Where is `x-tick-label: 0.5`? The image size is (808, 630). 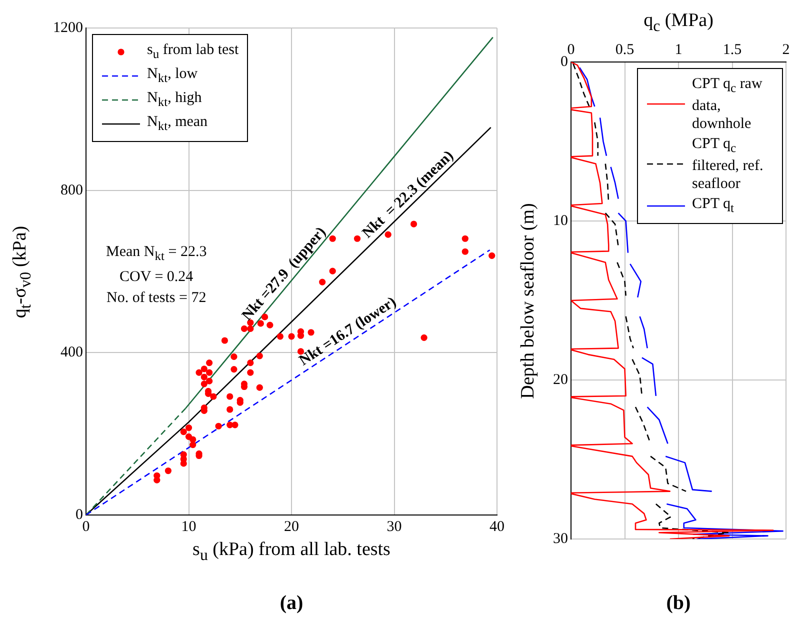
x-tick-label: 0.5 is located at coordinates (624, 50).